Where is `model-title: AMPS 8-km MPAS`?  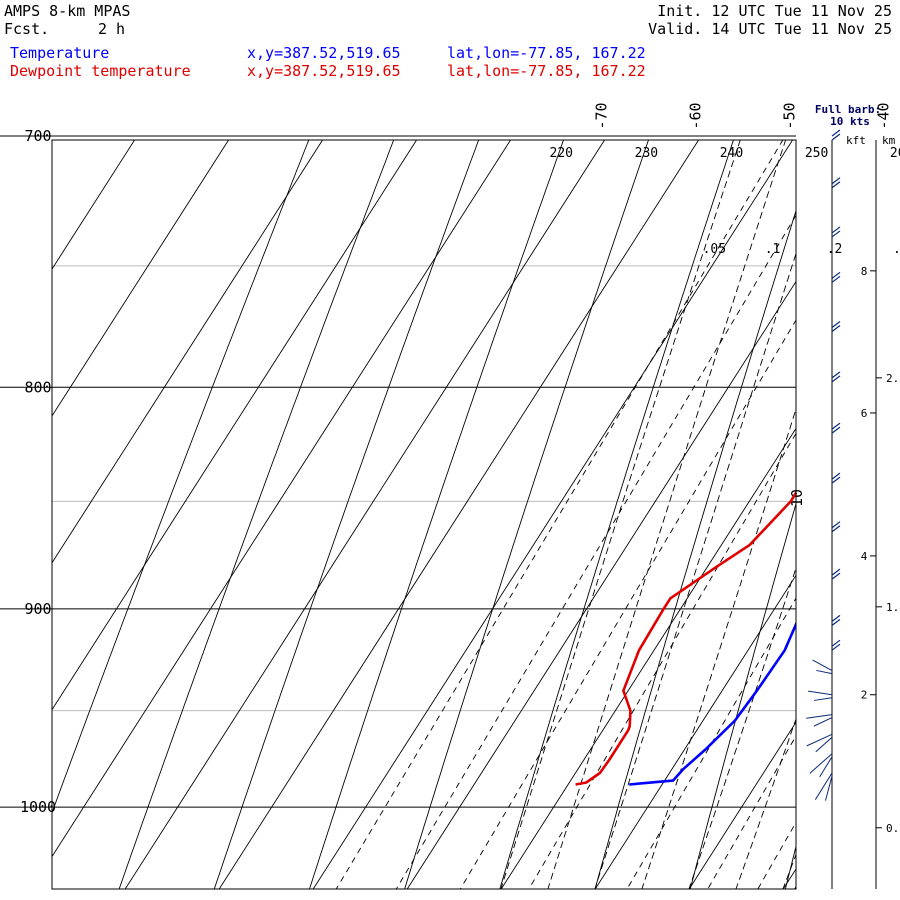
model-title: AMPS 8-km MPAS is located at coordinates (67, 11).